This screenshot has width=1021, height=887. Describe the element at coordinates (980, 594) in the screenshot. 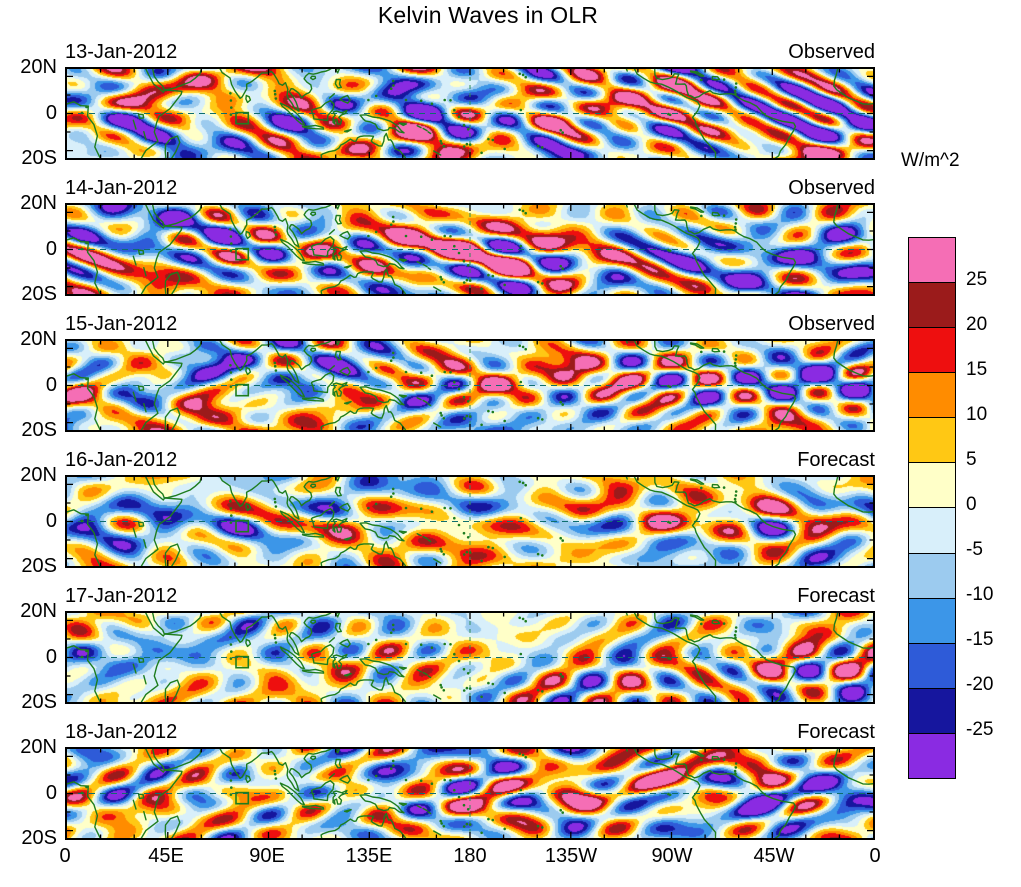

I see `colorbar-tick-label: -10` at that location.